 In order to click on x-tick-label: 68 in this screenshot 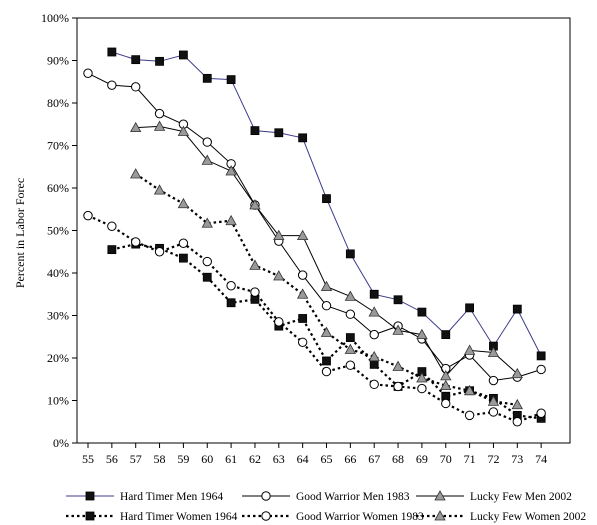, I will do `click(398, 459)`.